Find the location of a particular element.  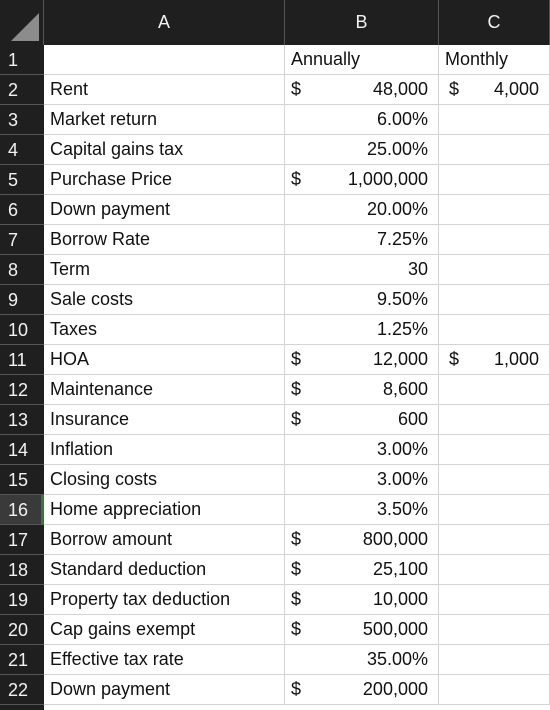

table-row: Down payment 20.00% is located at coordinates (297, 210).